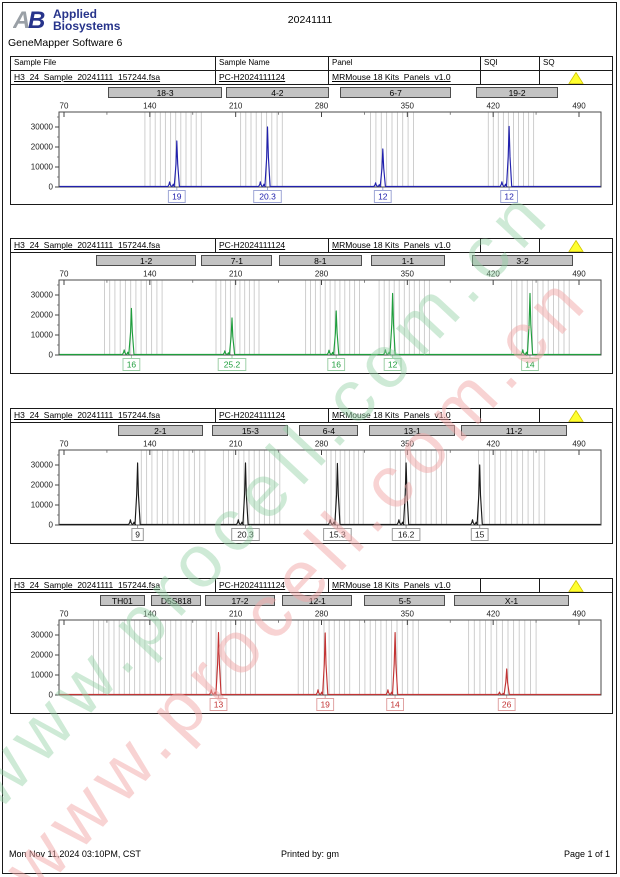  I want to click on warning-triangle-icon, so click(576, 246).